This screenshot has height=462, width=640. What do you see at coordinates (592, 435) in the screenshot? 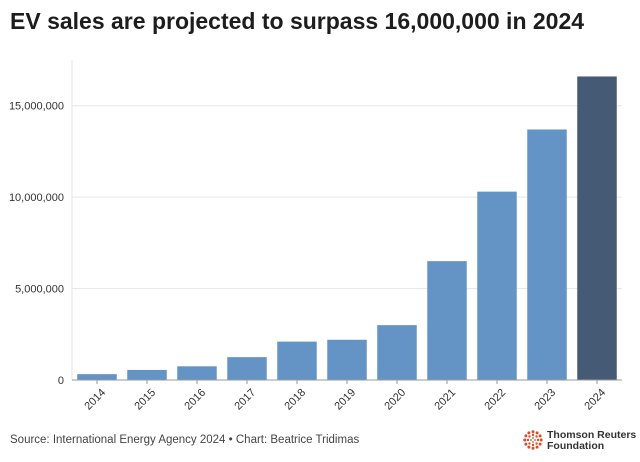
I see `logo-line-1: Thomson Reuters` at bounding box center [592, 435].